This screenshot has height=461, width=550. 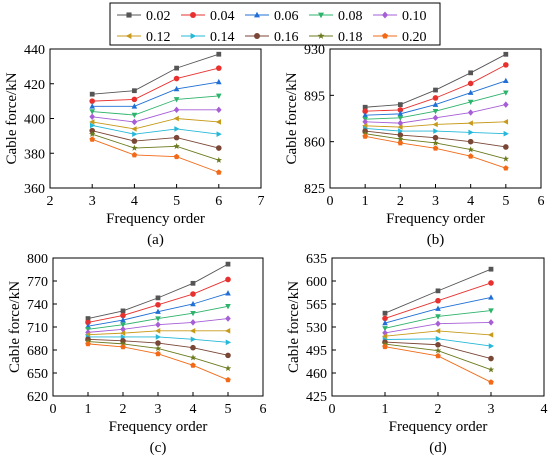 What do you see at coordinates (438, 327) in the screenshot?
I see `plot-frame` at bounding box center [438, 327].